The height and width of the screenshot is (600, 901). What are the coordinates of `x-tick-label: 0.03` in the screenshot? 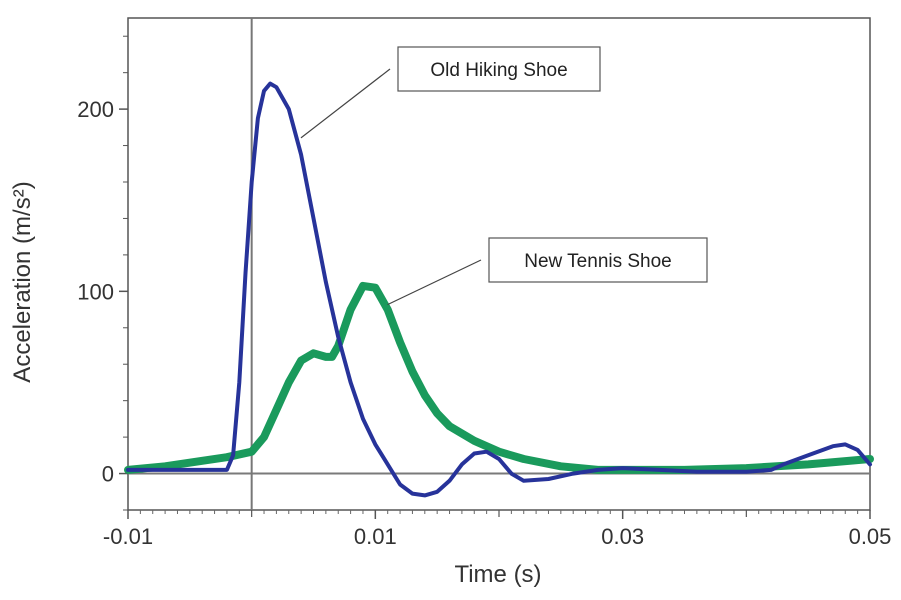 It's located at (622, 536).